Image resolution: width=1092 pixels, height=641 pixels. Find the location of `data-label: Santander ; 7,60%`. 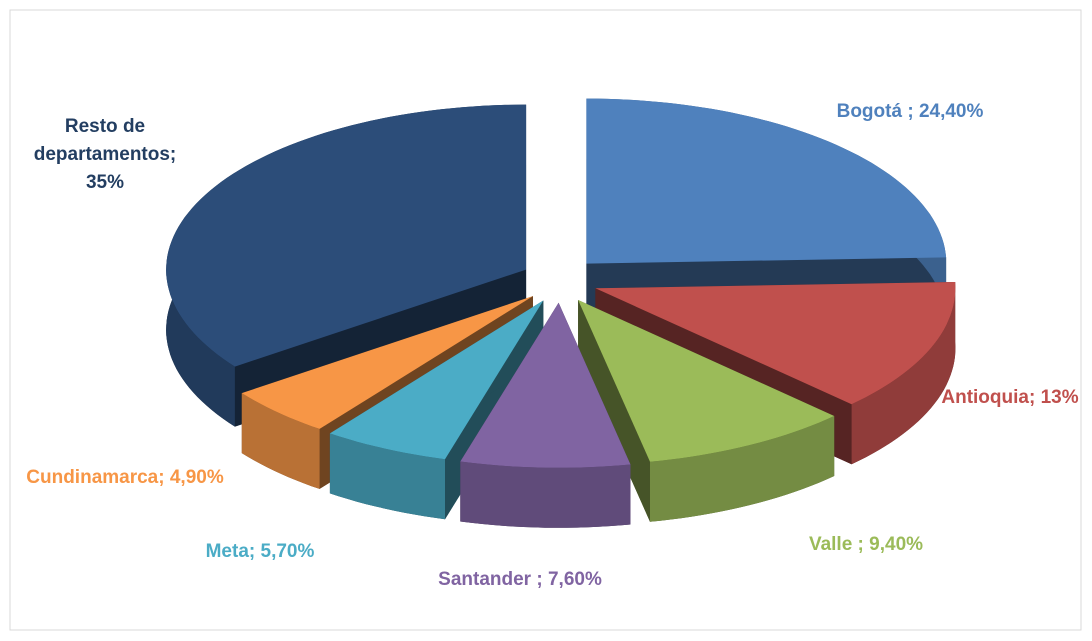

data-label: Santander ; 7,60% is located at coordinates (520, 580).